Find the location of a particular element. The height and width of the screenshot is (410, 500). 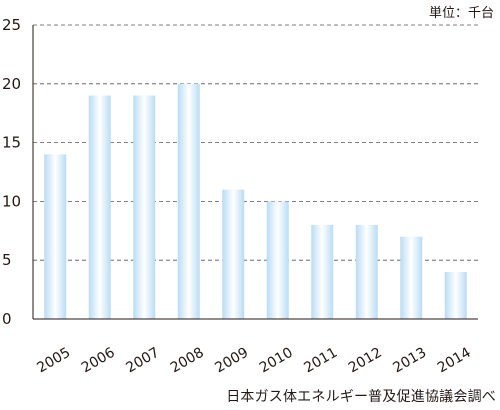

x-tick-label-2011: 2011 is located at coordinates (320, 361).